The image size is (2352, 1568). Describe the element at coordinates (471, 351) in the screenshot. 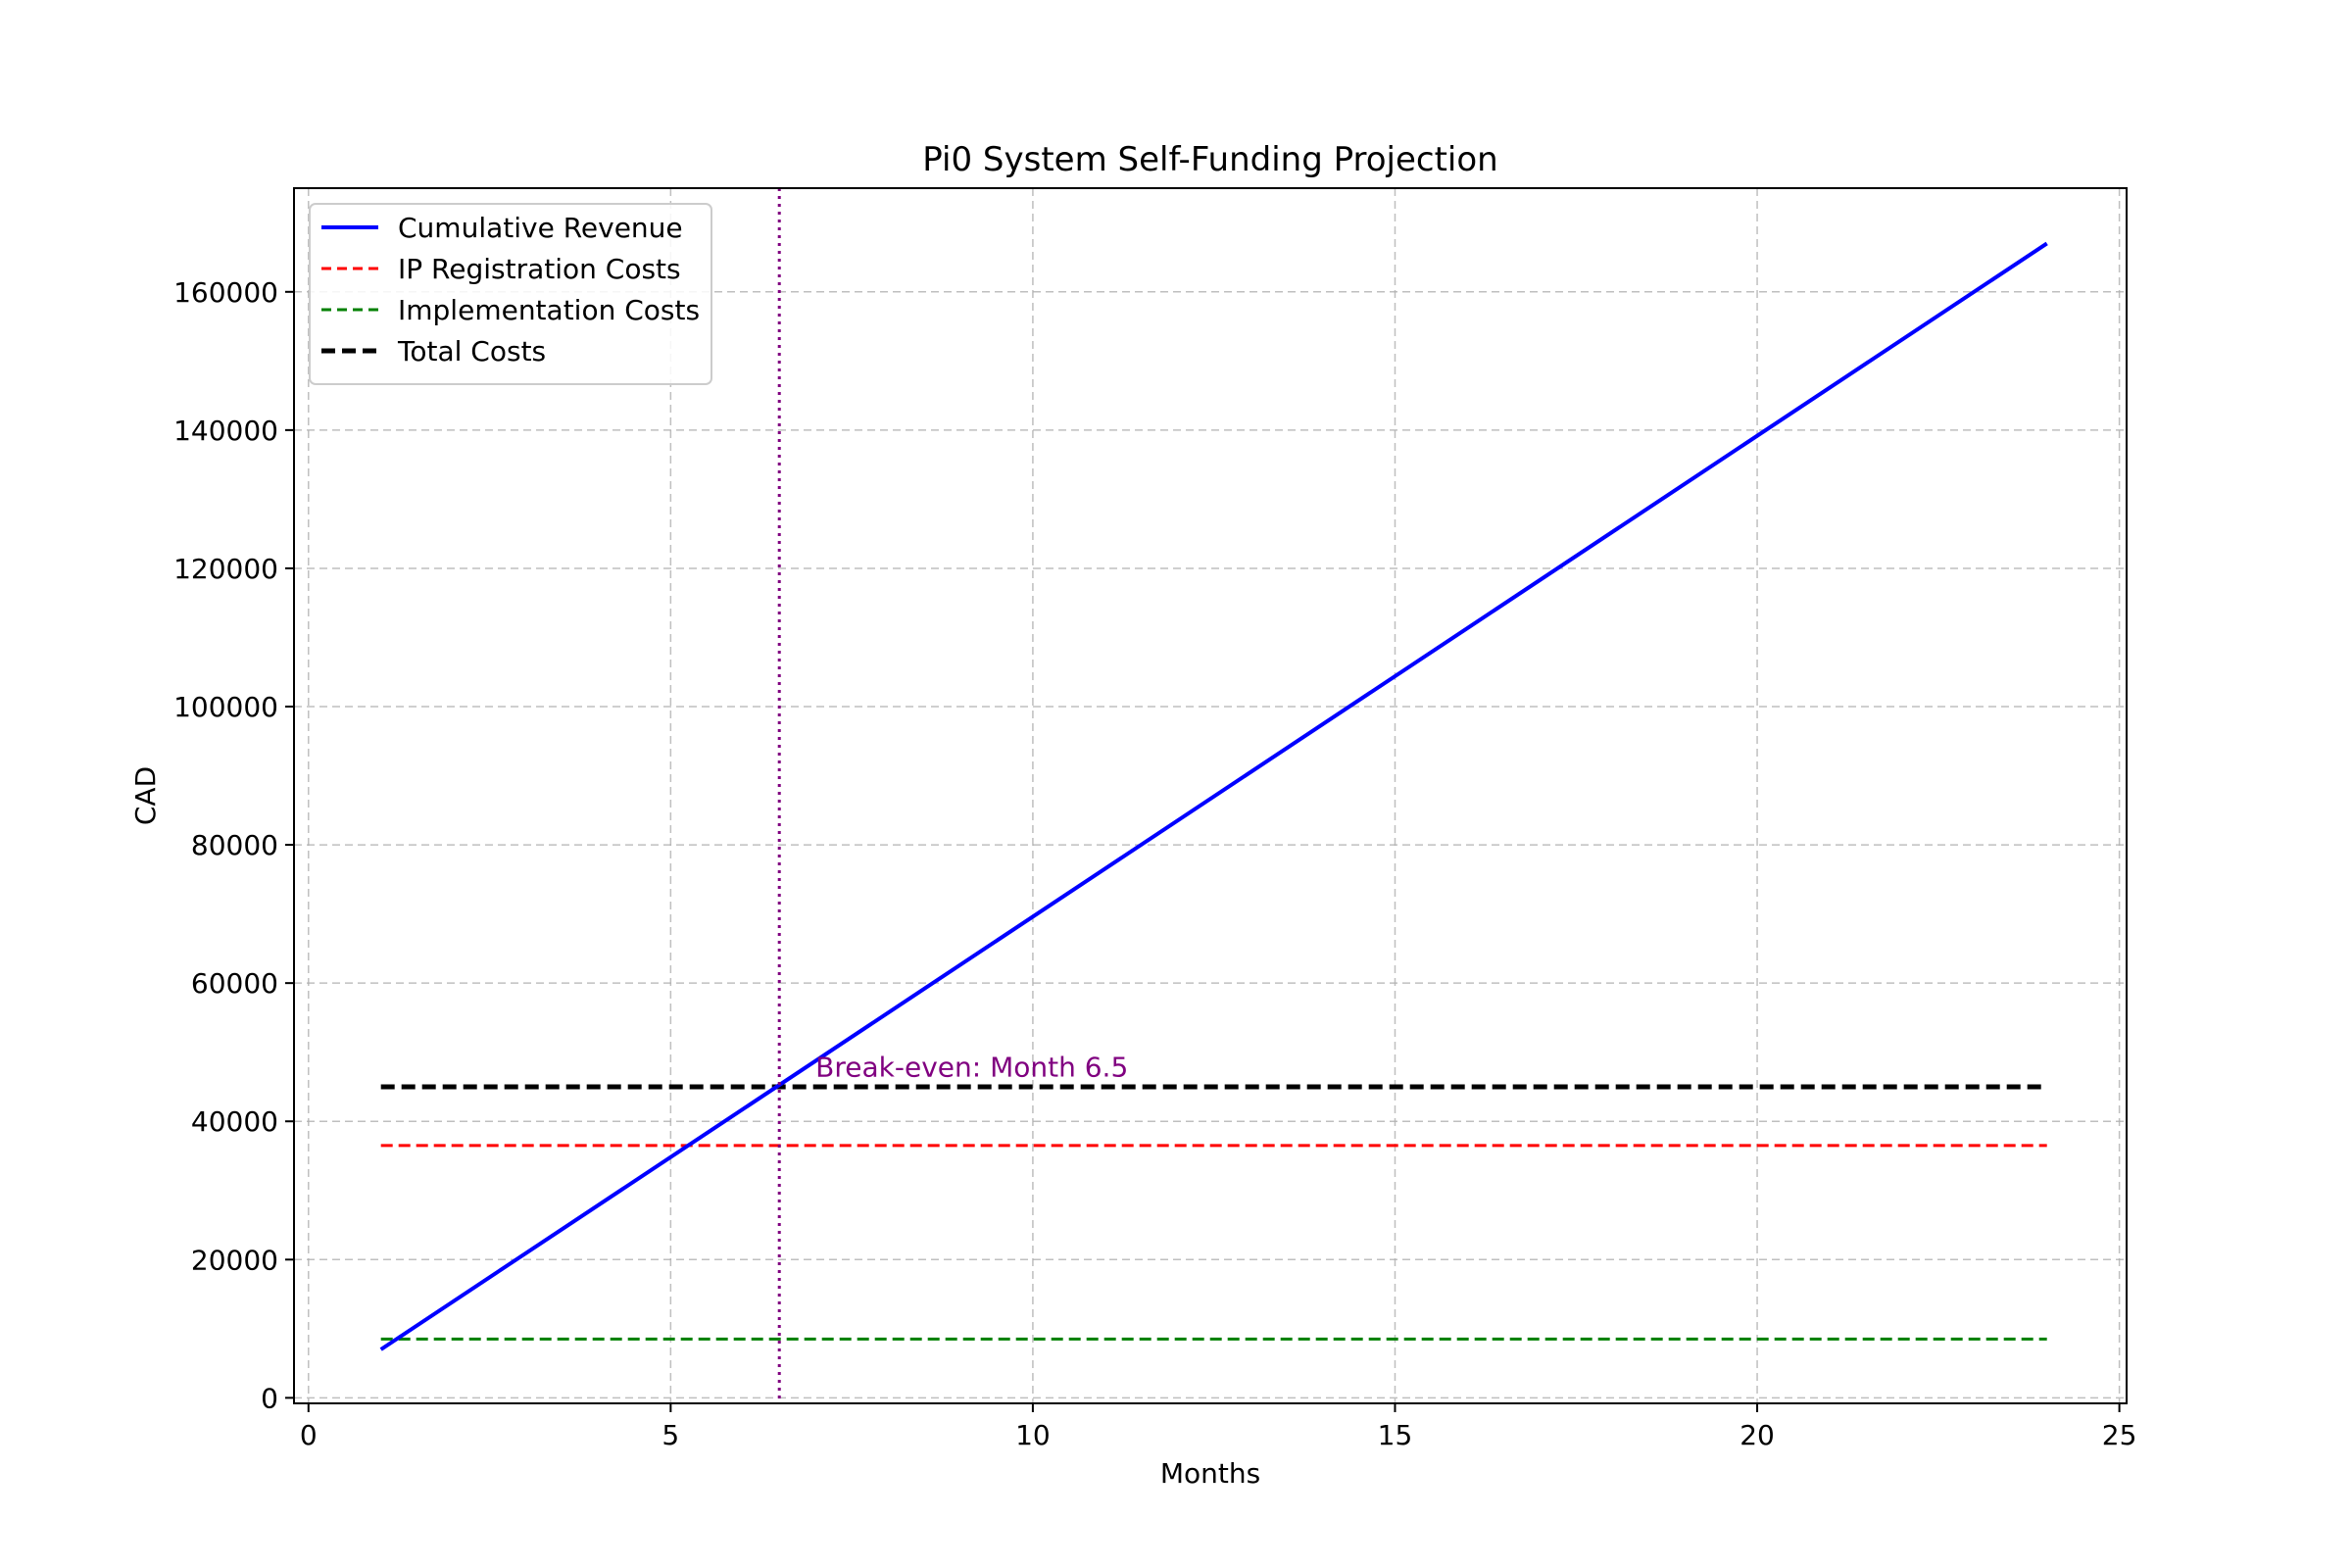

I see `legend-label: Total Costs` at that location.